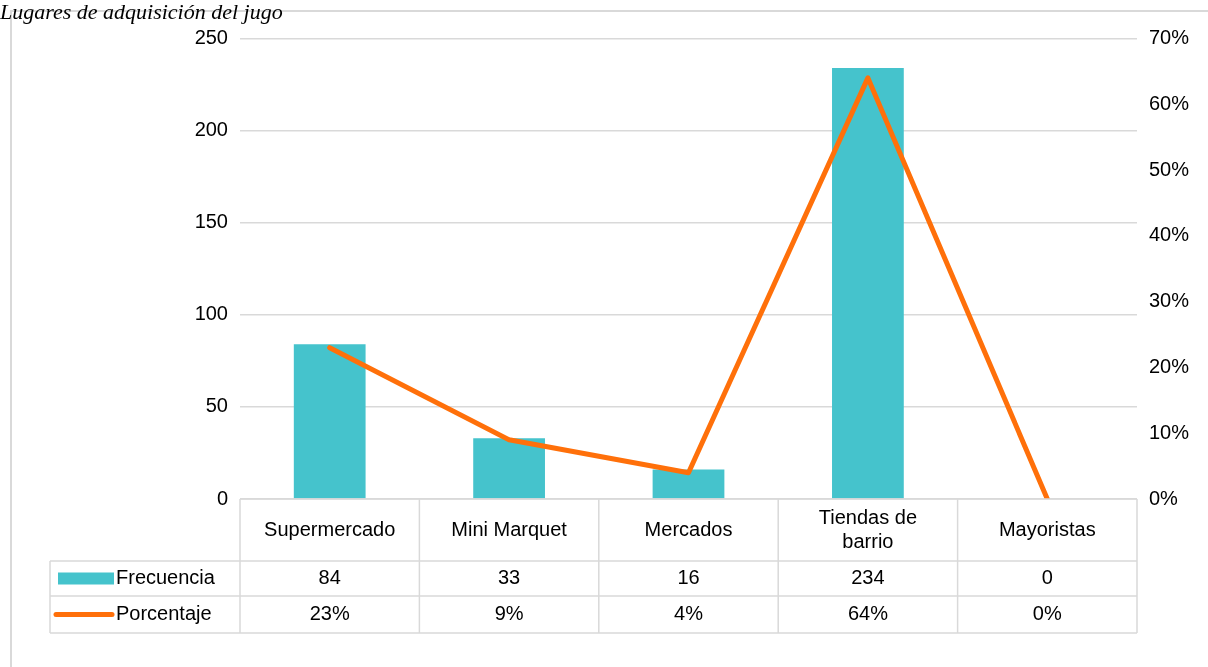 The height and width of the screenshot is (667, 1208). What do you see at coordinates (1047, 613) in the screenshot?
I see `data-label: 0%` at bounding box center [1047, 613].